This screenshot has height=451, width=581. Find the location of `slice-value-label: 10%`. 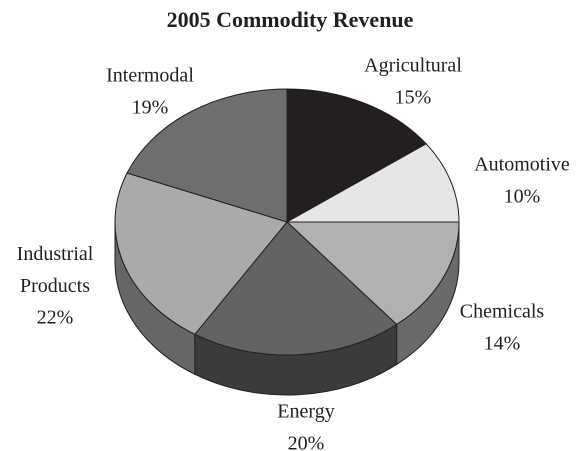

slice-value-label: 10% is located at coordinates (522, 197).